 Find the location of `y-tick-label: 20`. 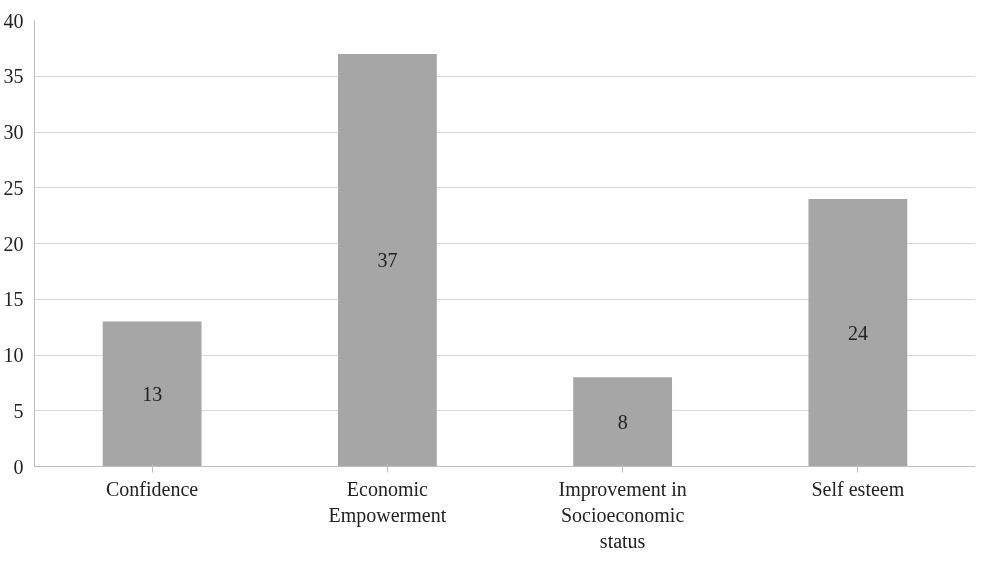

y-tick-label: 20 is located at coordinates (13, 243).